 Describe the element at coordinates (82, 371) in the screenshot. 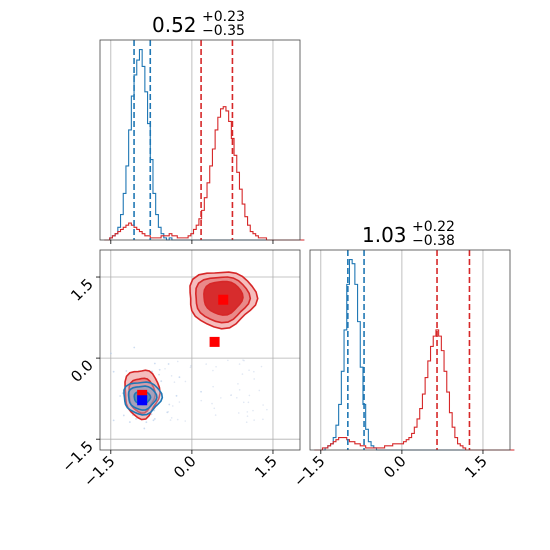

I see `y-tick-label: 0.0` at that location.